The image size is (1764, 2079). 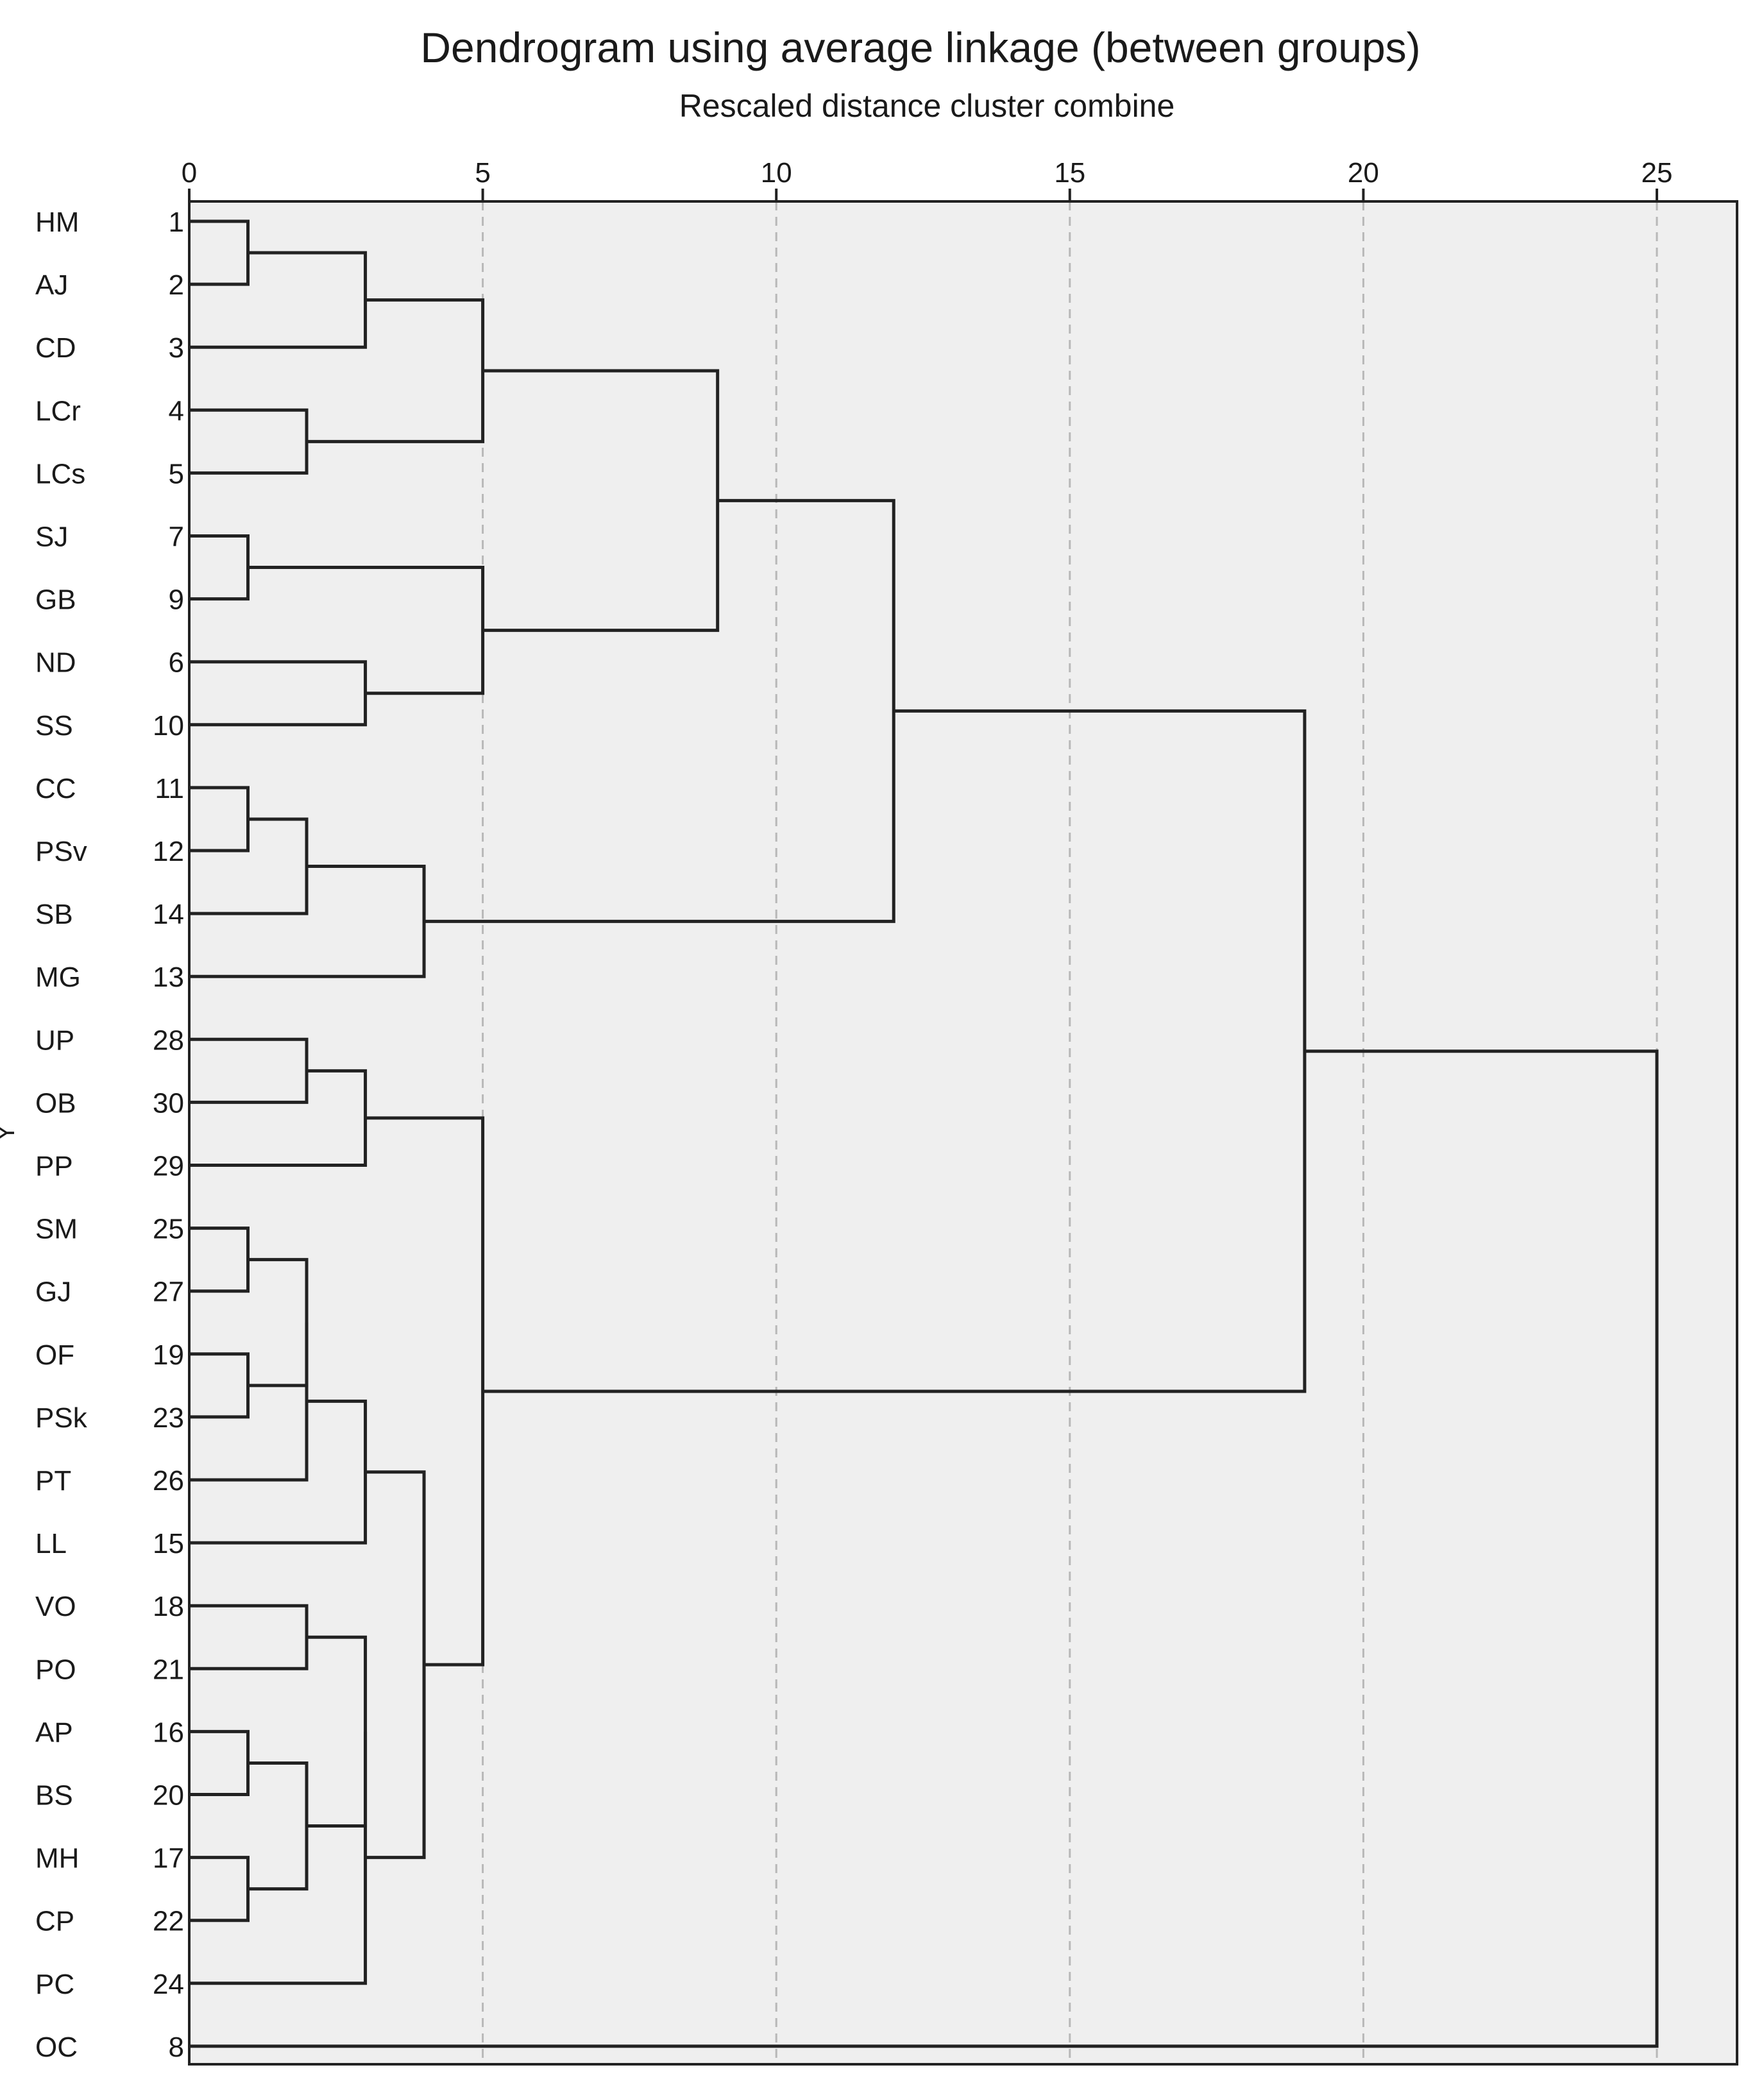 What do you see at coordinates (51, 1543) in the screenshot?
I see `leaf-label: LL` at bounding box center [51, 1543].